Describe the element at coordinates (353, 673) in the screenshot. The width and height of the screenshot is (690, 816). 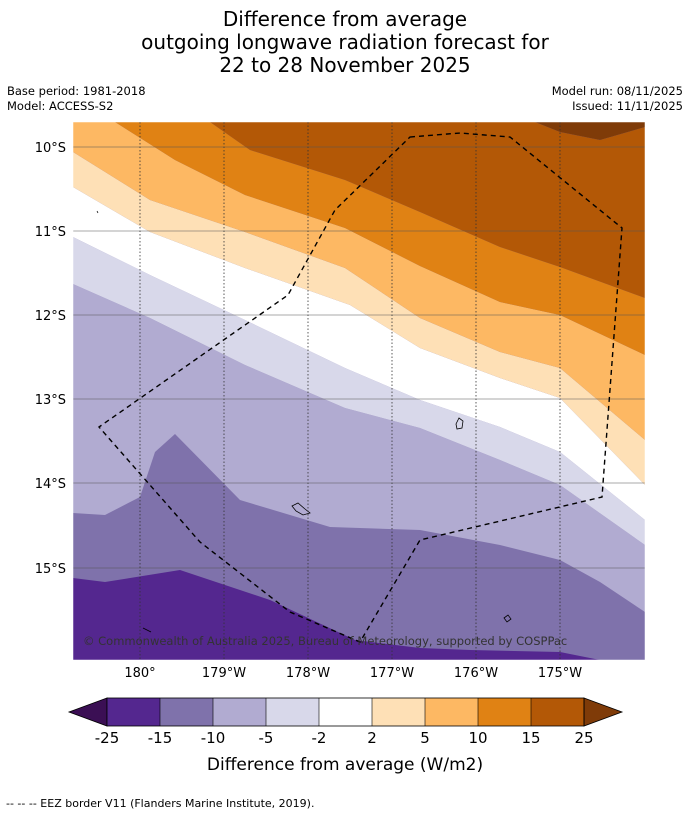
I see `longitude-labels: 180° 179°W 178°W 177°W 176°W 175°W` at that location.